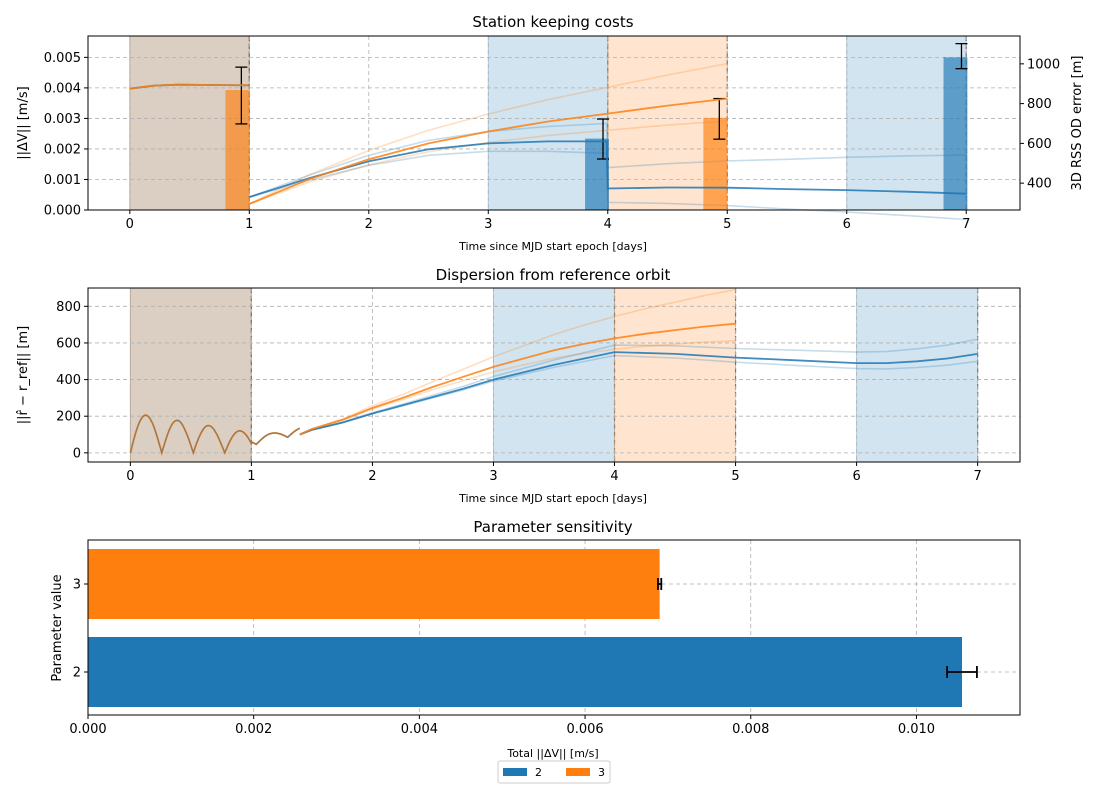 The image size is (1100, 800). What do you see at coordinates (1043, 64) in the screenshot?
I see `panel1-y2tick-label: 1000` at bounding box center [1043, 64].